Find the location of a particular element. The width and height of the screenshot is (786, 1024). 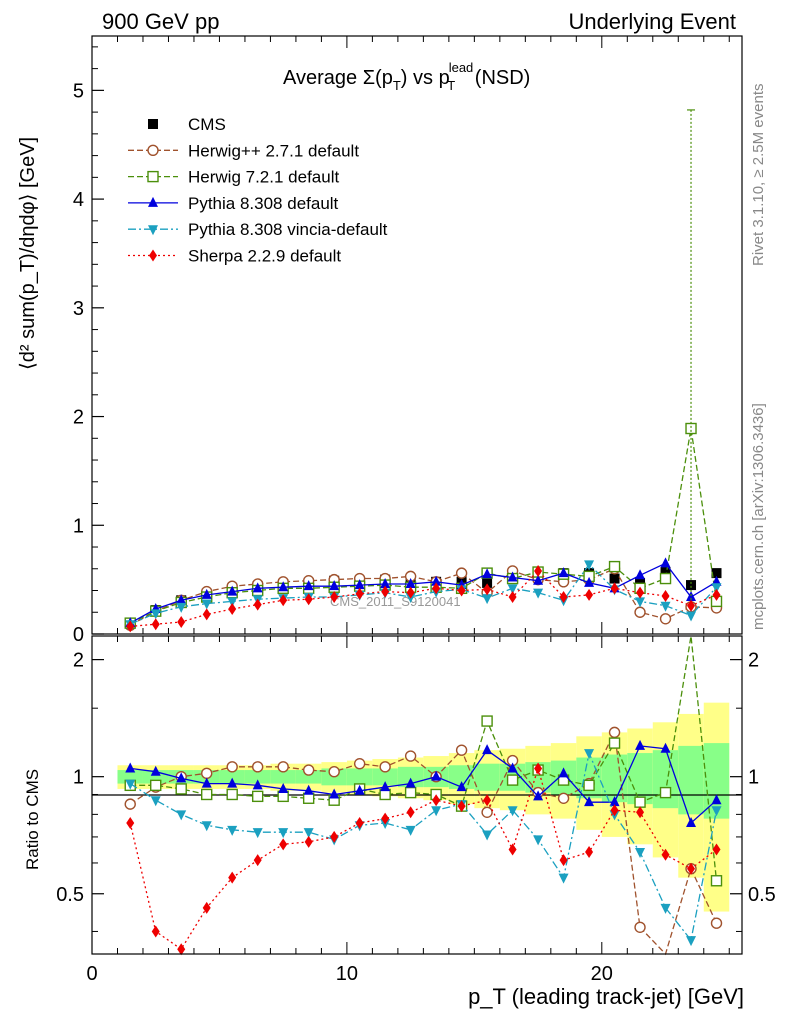

main-ylabel: ⟨d² sum(p_T)/dηdφ⟩ [GeV] is located at coordinates (28, 253).